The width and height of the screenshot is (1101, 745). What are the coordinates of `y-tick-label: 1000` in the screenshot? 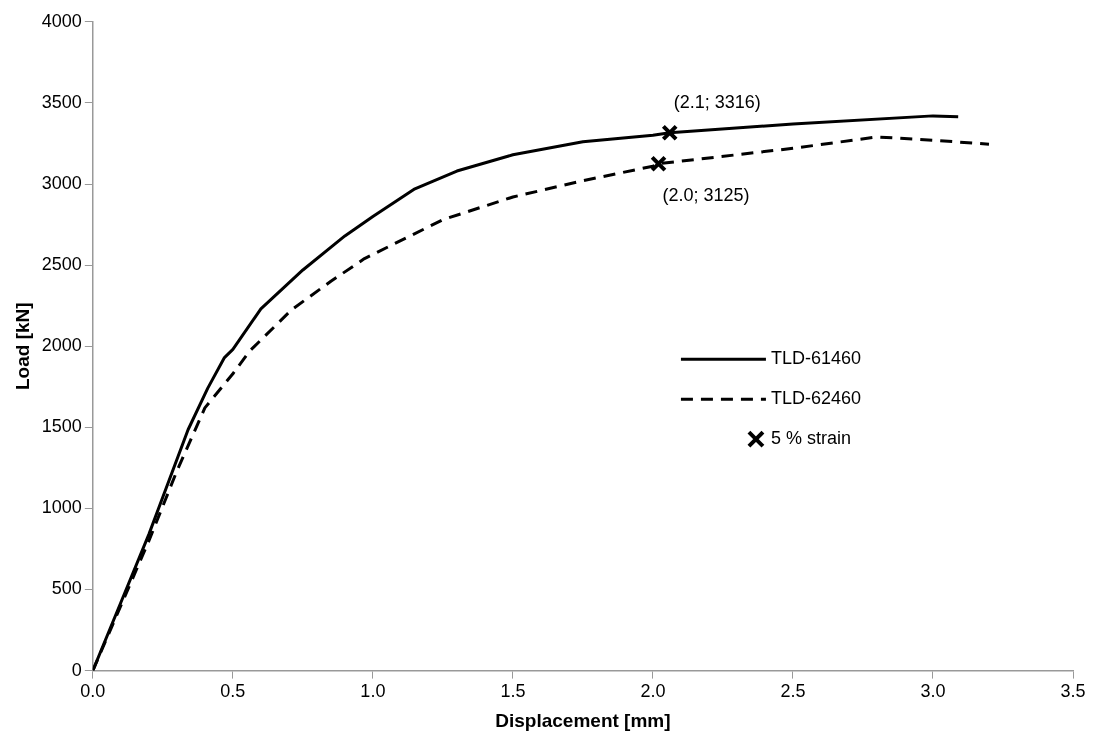 It's located at (61, 507).